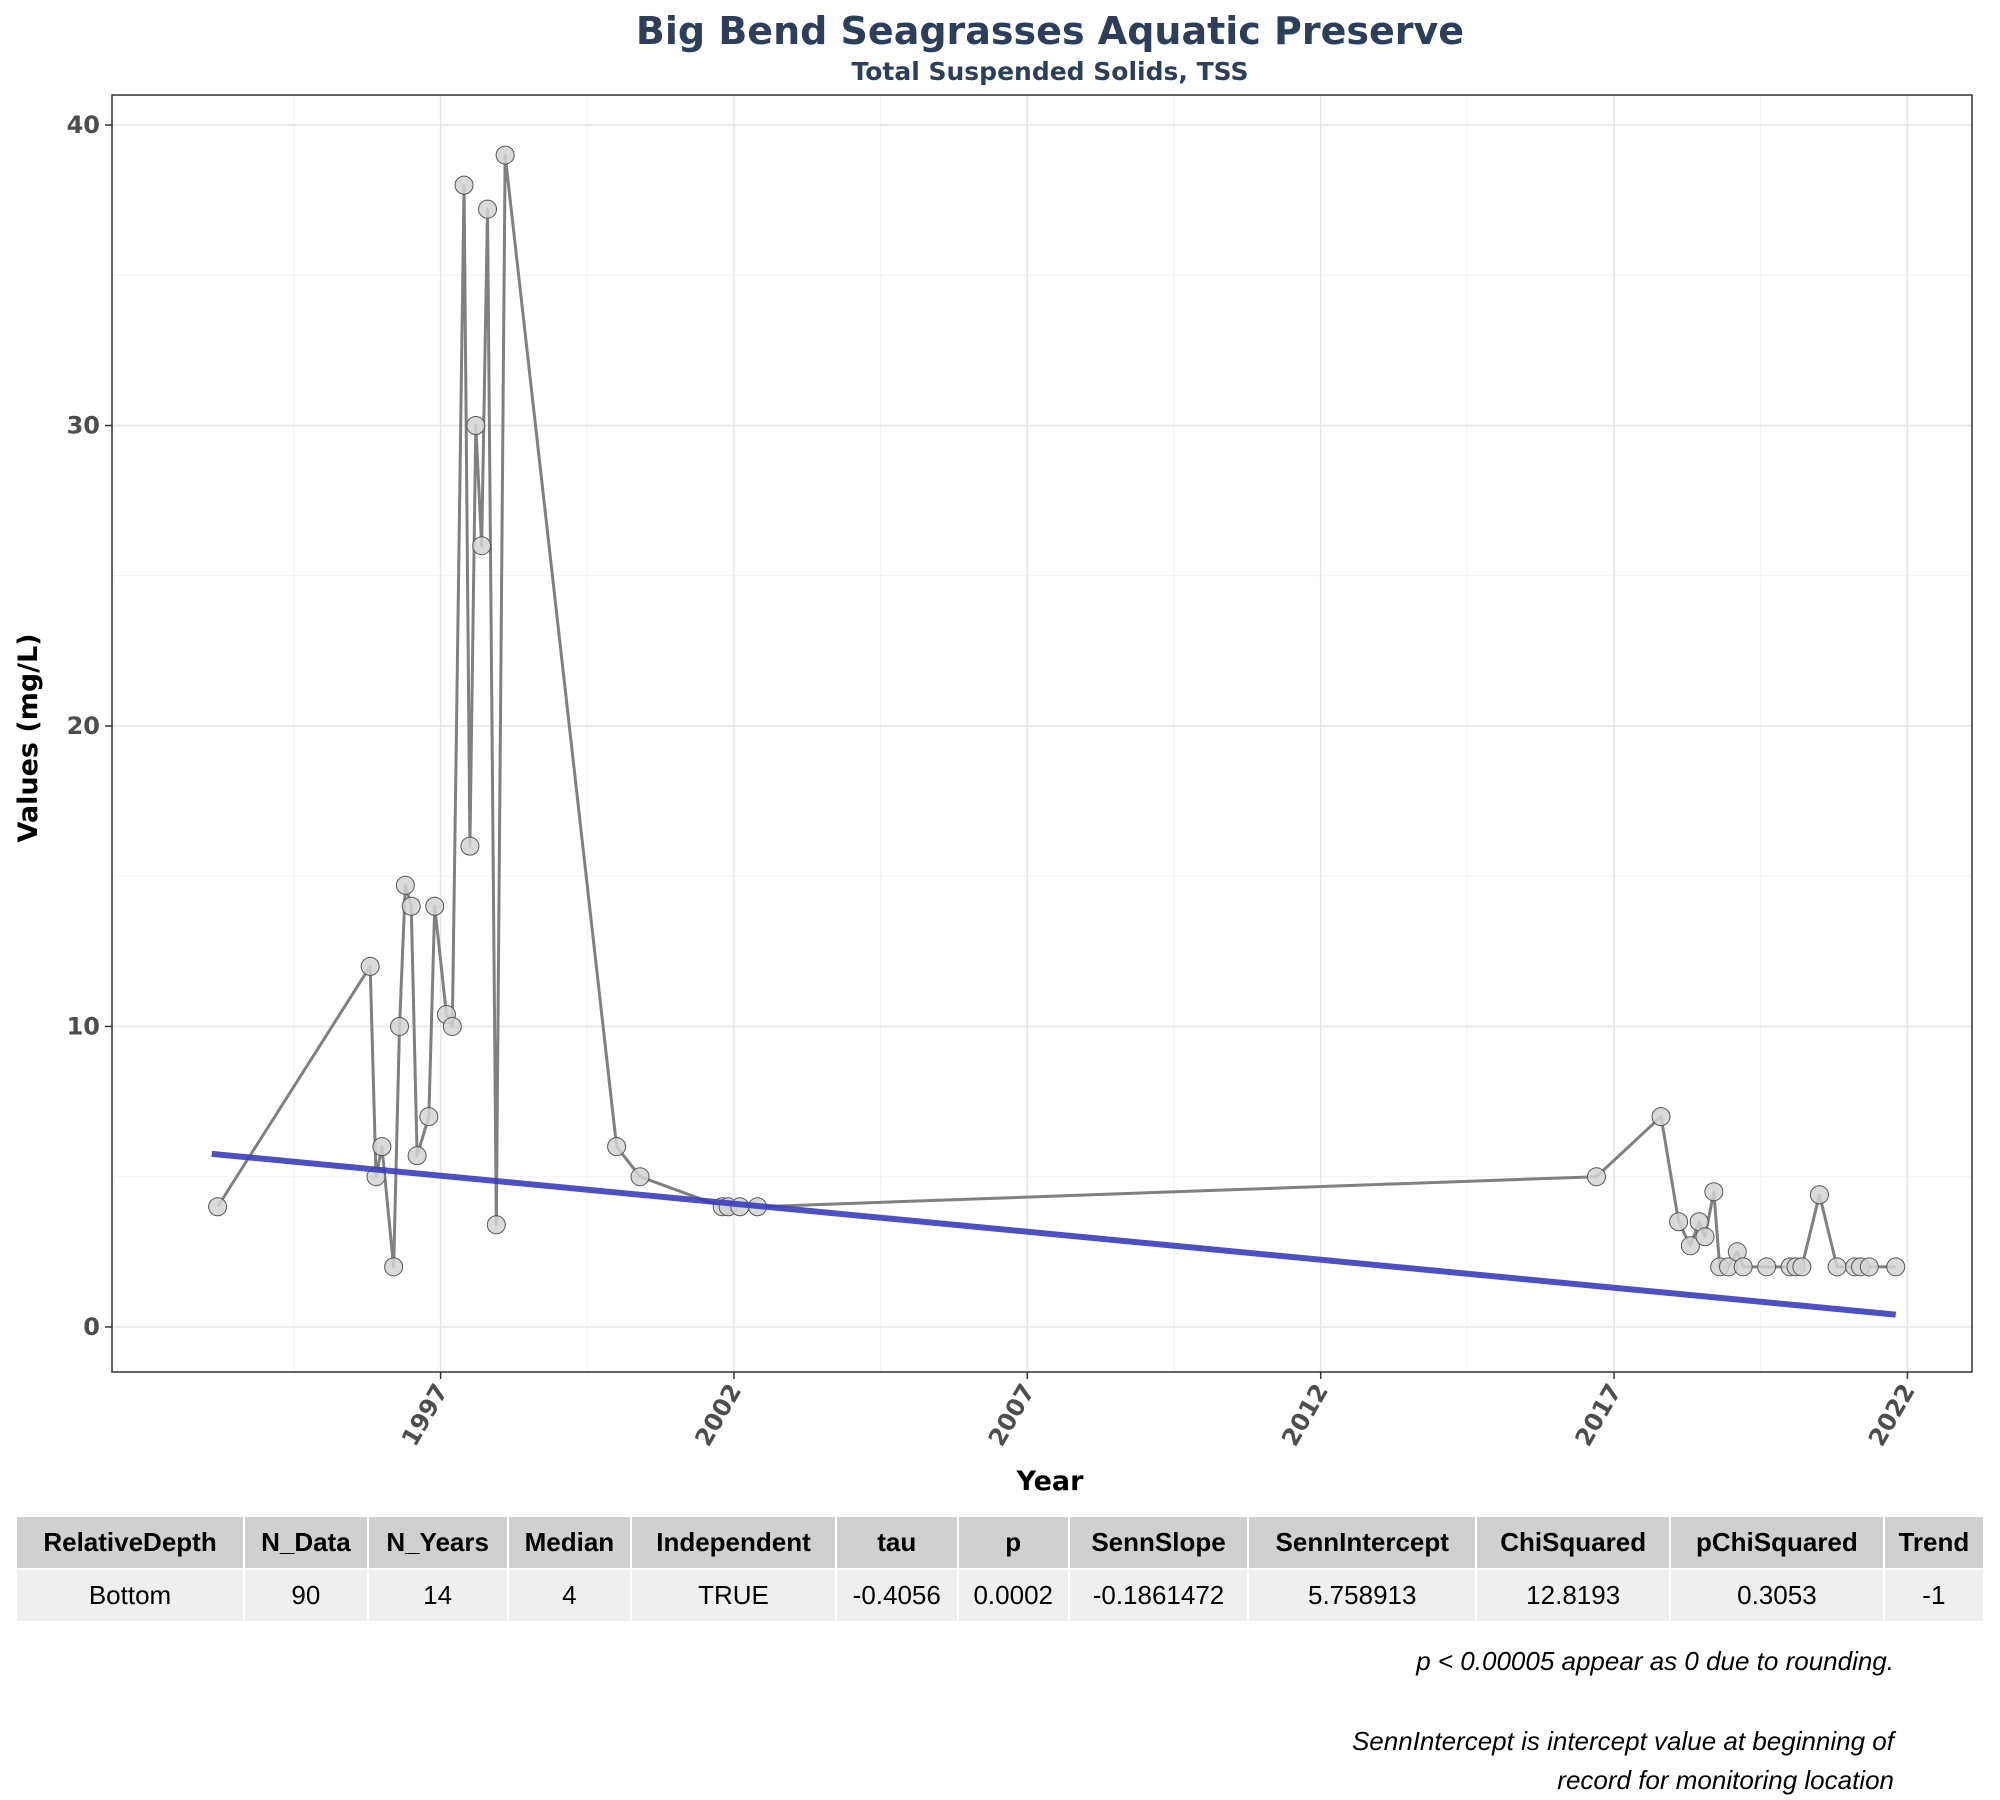 The image size is (2000, 1800). What do you see at coordinates (733, 1542) in the screenshot?
I see `table-header-cell: Independent` at bounding box center [733, 1542].